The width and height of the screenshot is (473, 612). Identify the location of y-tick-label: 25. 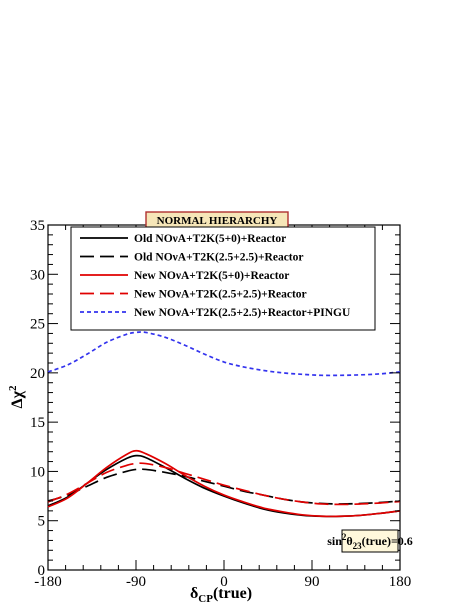
(37, 325).